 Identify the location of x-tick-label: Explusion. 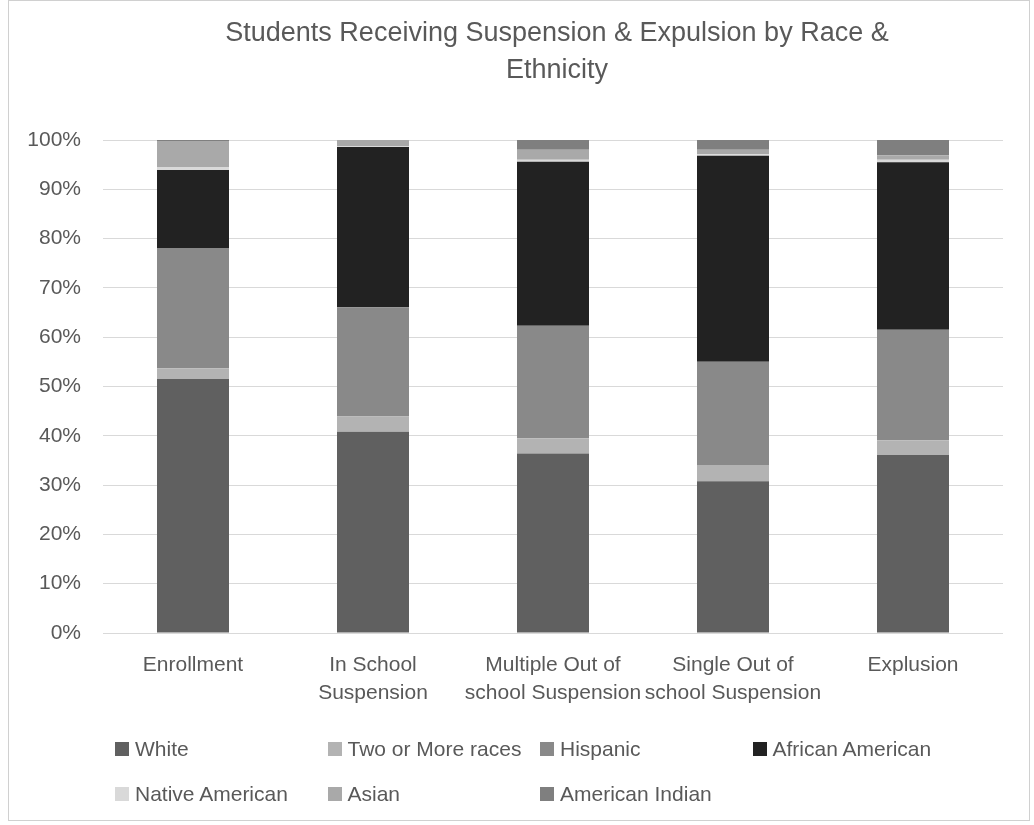
(913, 663).